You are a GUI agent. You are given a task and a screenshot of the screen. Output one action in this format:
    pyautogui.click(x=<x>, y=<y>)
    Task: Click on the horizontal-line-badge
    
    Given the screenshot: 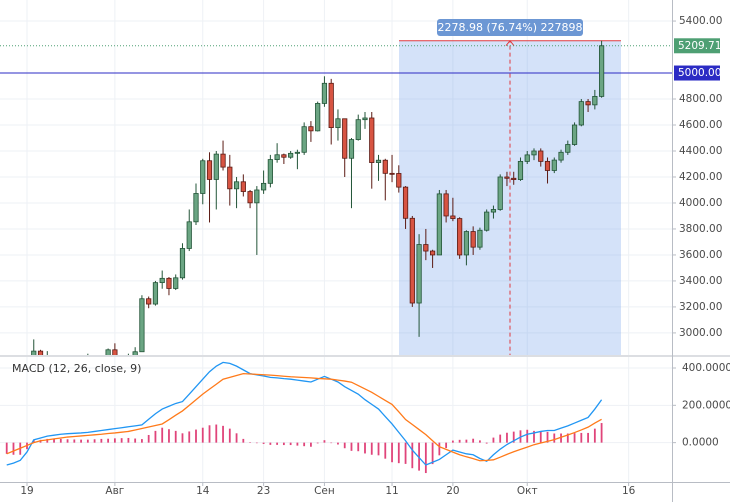 What is the action you would take?
    pyautogui.click(x=697, y=73)
    